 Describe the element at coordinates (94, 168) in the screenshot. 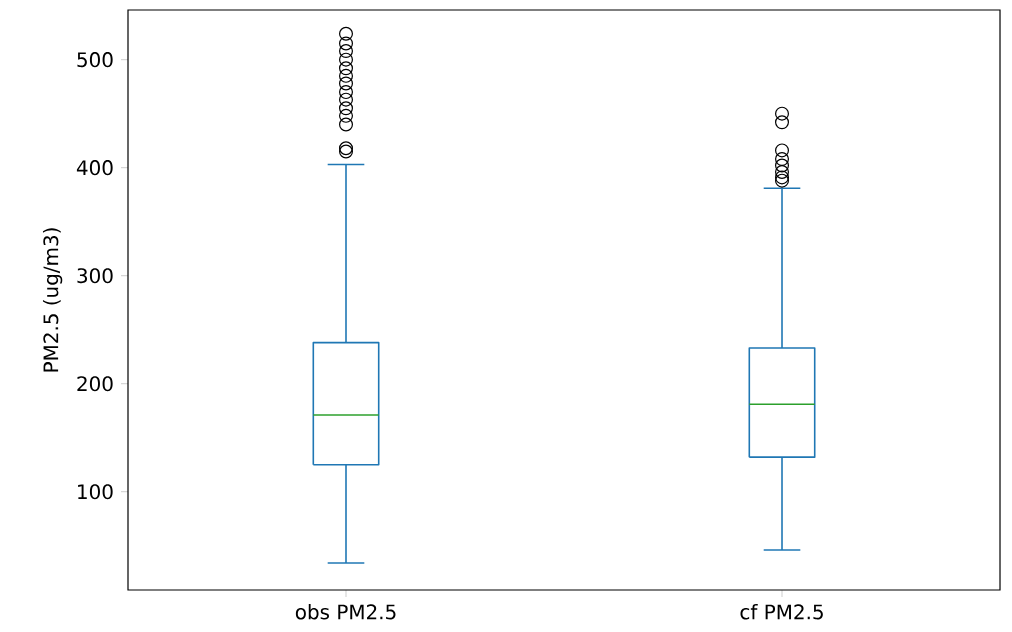

I see `y-tick-label: 400` at that location.